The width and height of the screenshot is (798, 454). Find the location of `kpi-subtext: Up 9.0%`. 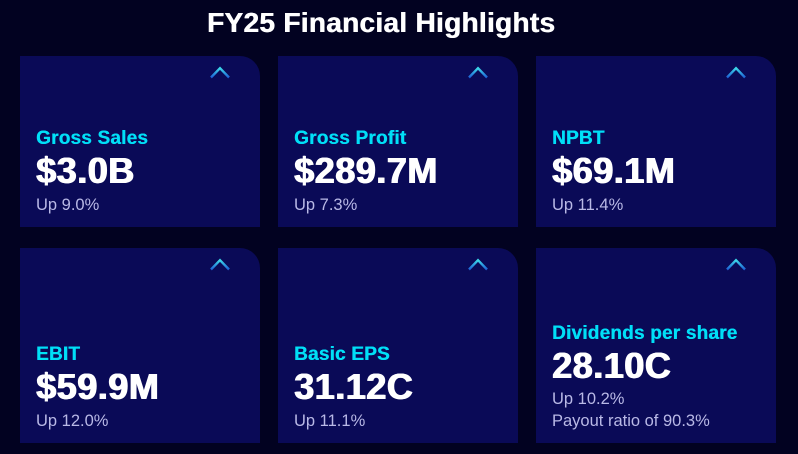

kpi-subtext: Up 9.0% is located at coordinates (68, 205).